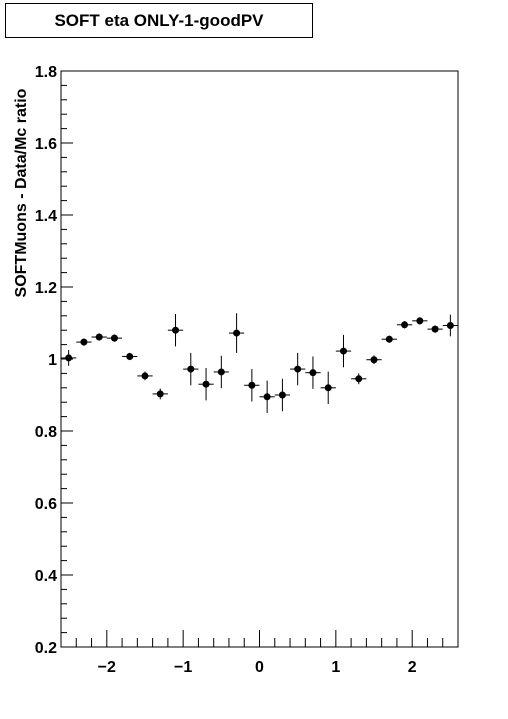  Describe the element at coordinates (259, 667) in the screenshot. I see `x-tick-label: 0` at that location.